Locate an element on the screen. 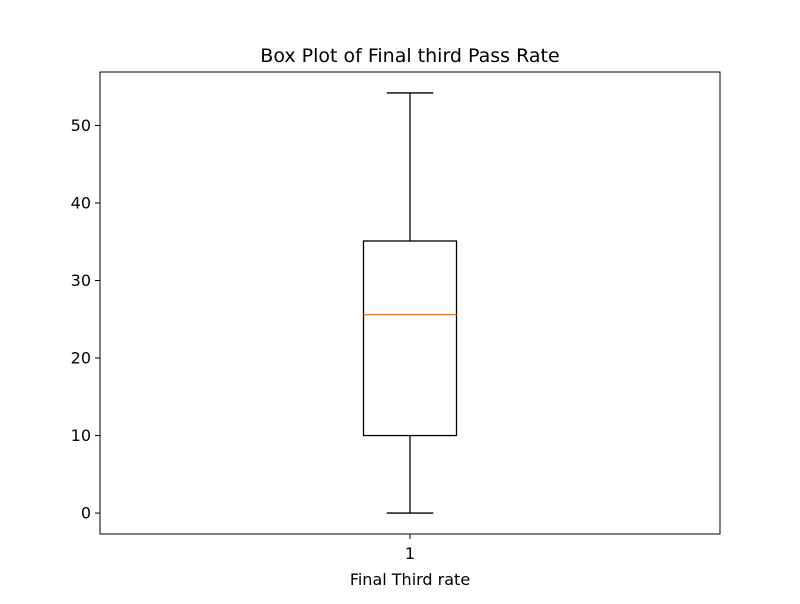 Image resolution: width=800 pixels, height=604 pixels. x-tick-label: 1 is located at coordinates (410, 553).